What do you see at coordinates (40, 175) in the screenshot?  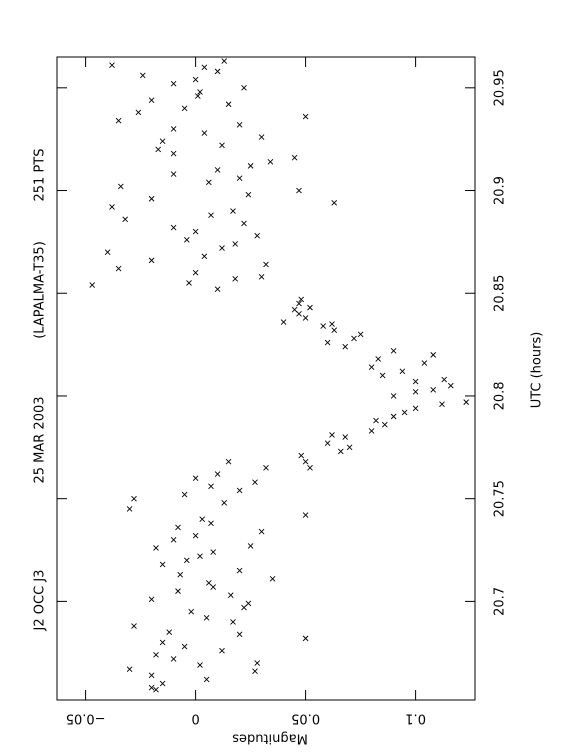 I see `title-part: 251 PTS` at bounding box center [40, 175].